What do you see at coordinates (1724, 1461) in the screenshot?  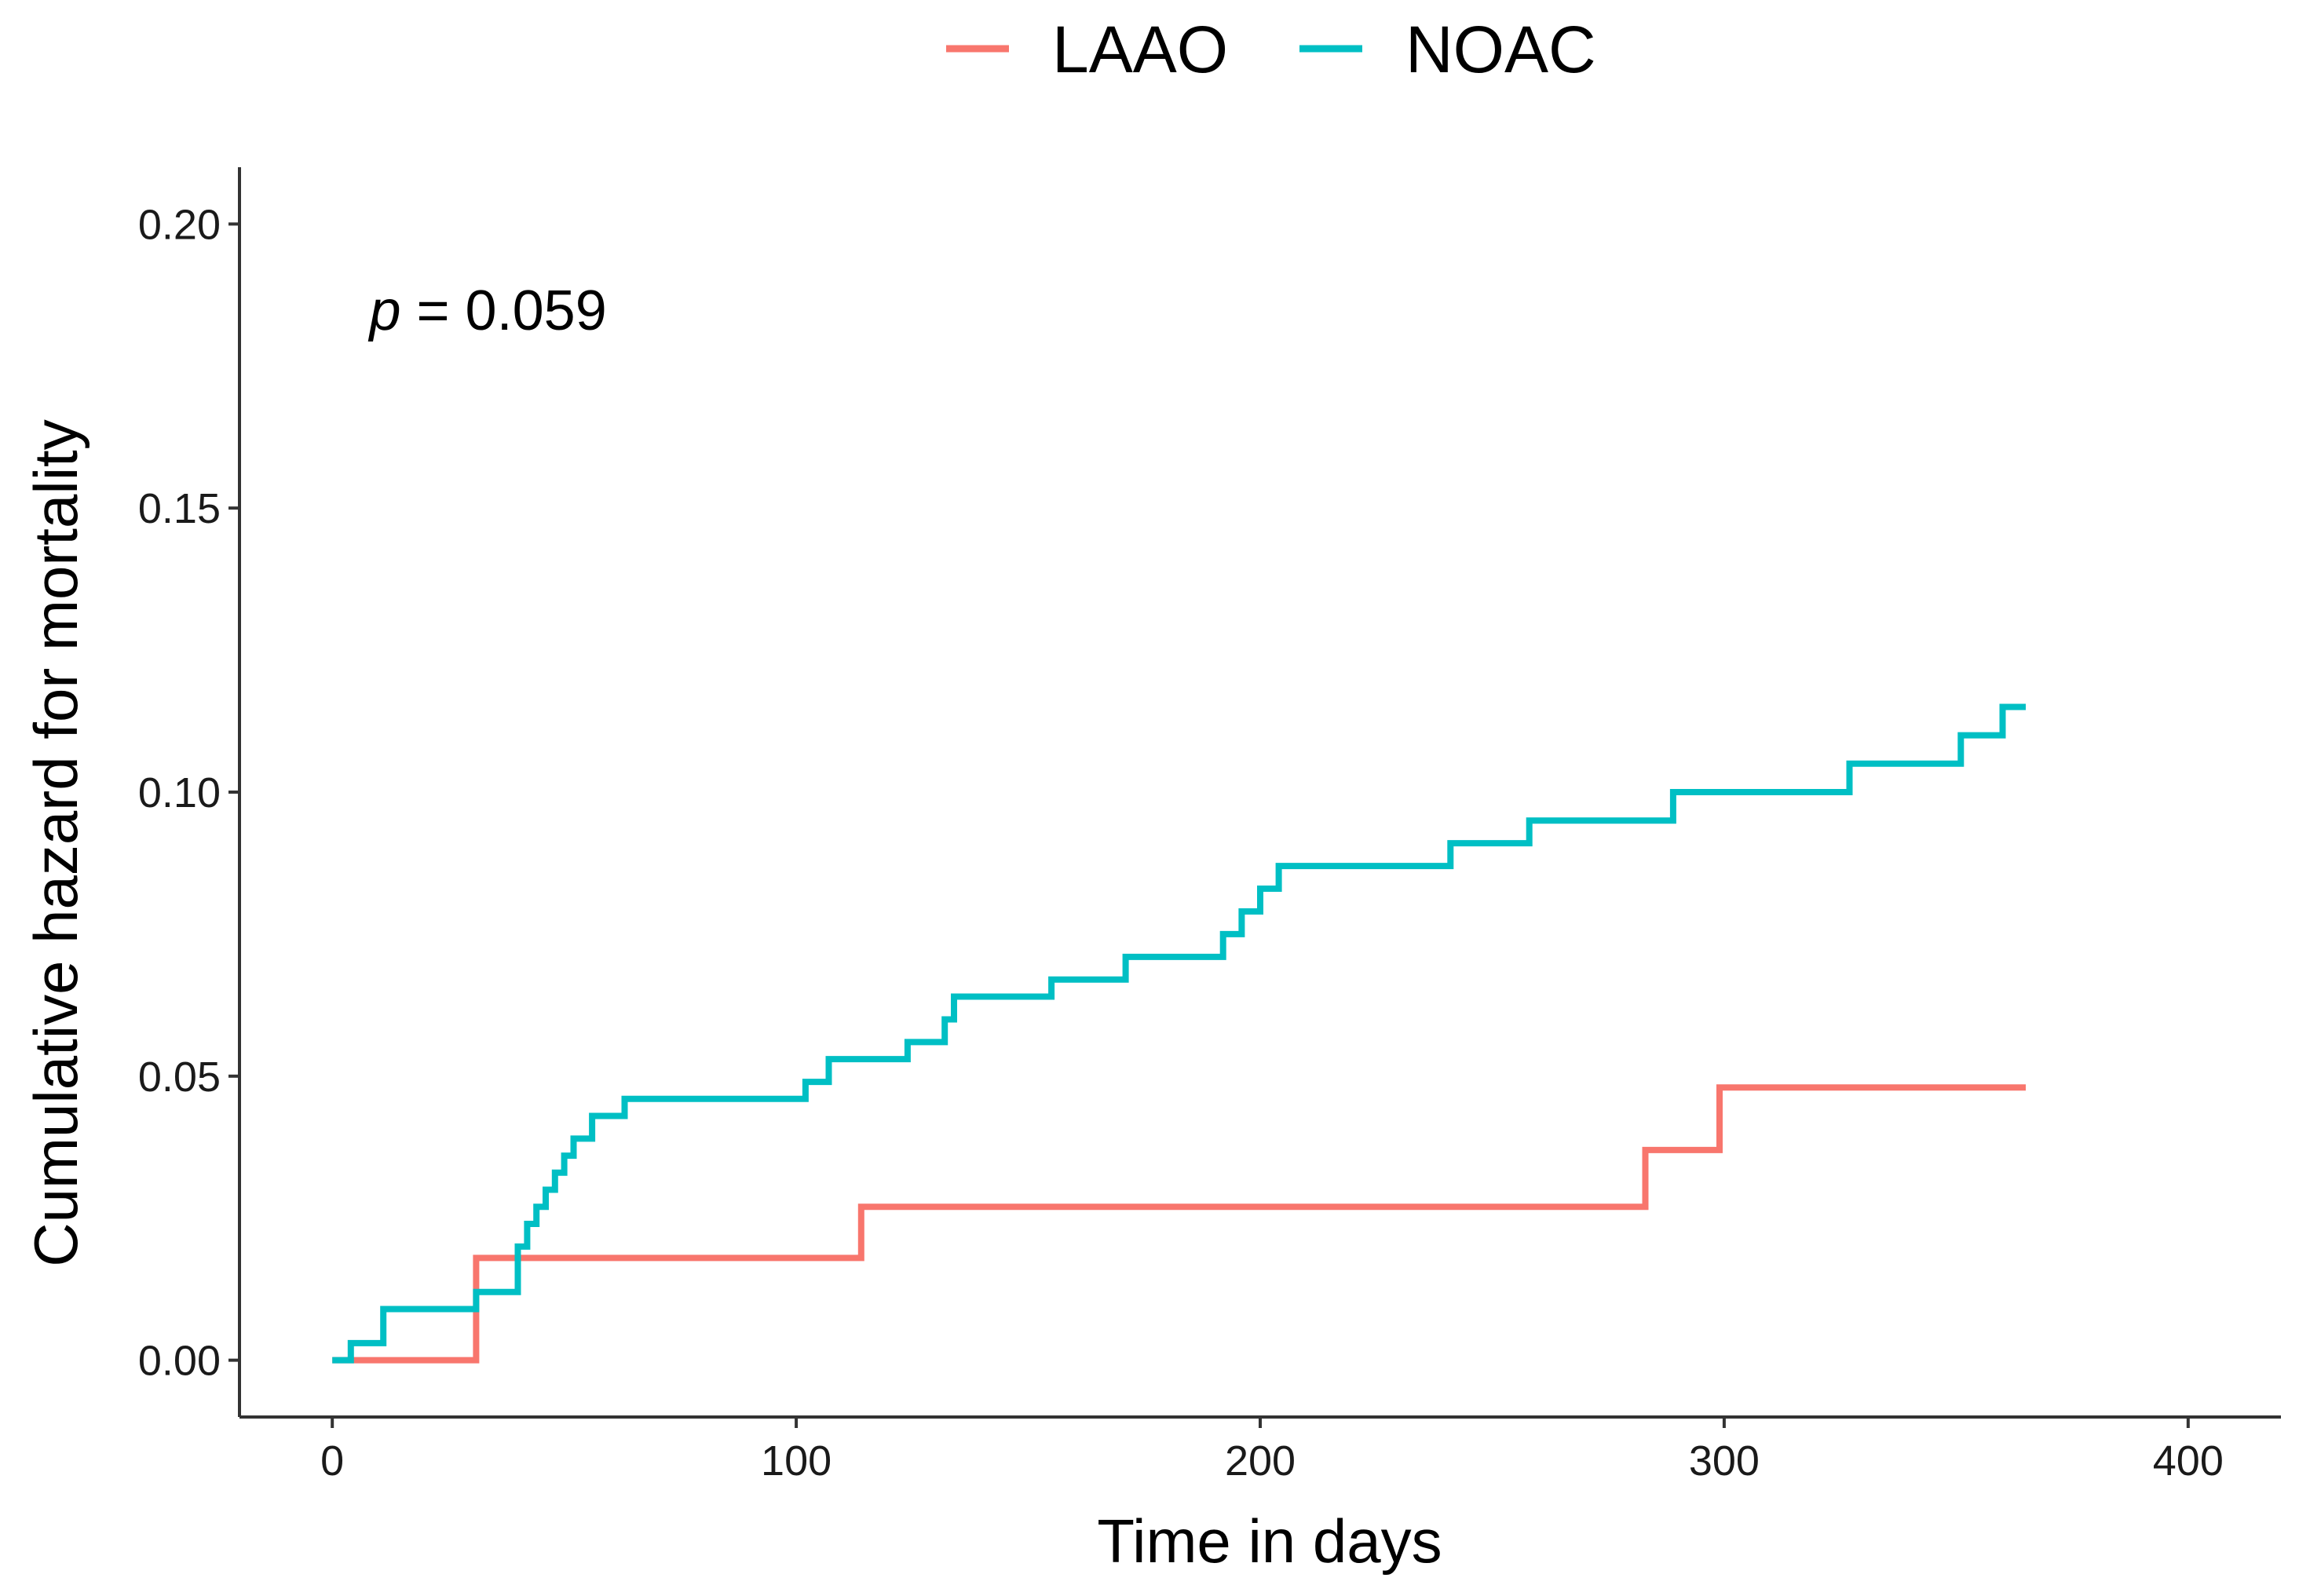 I see `x-tick-label: 300` at bounding box center [1724, 1461].